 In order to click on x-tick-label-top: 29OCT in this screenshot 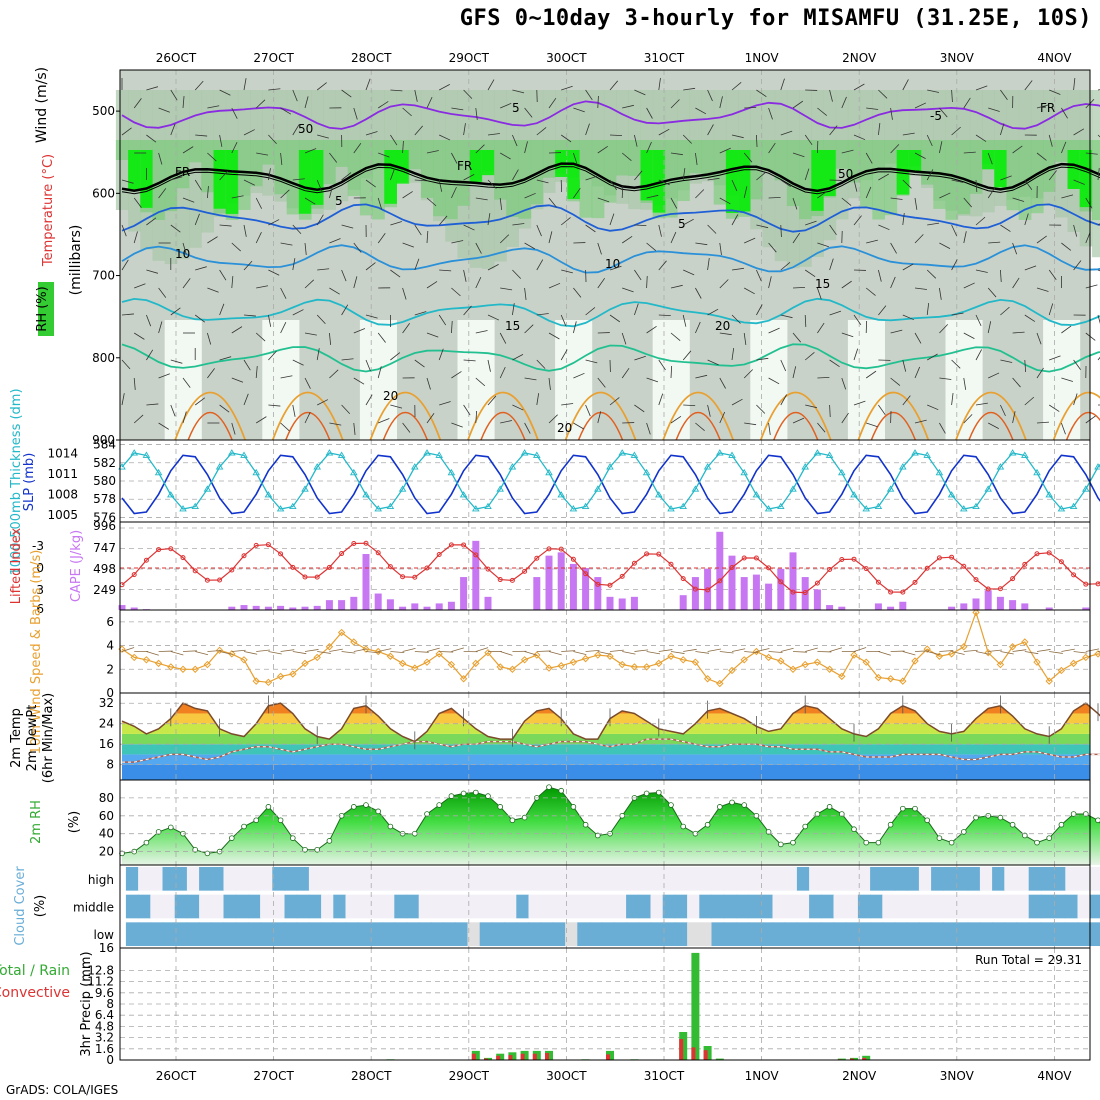, I will do `click(469, 58)`.